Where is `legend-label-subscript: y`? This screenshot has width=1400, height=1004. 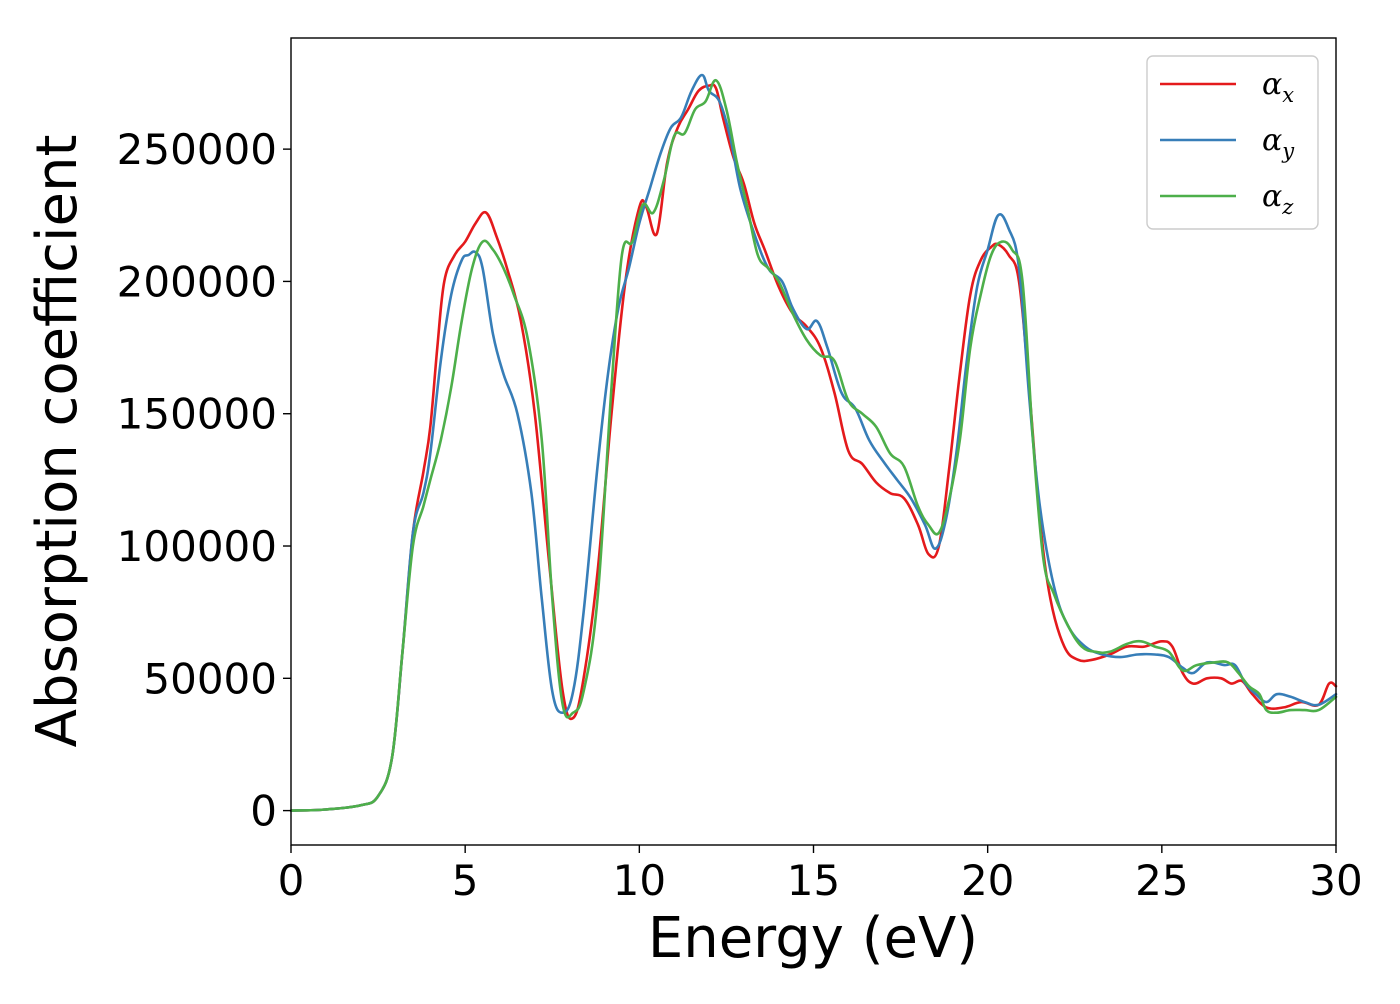 legend-label-subscript: y is located at coordinates (1288, 151).